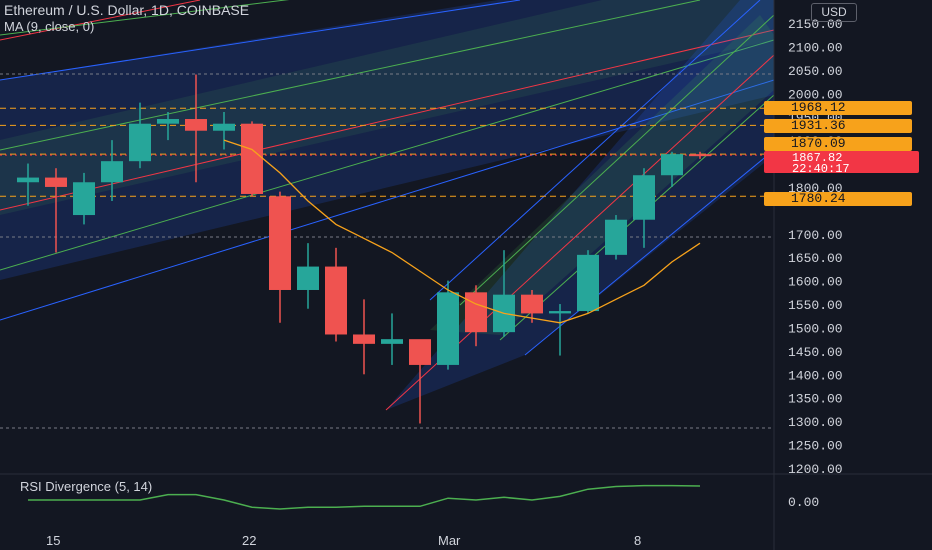 The width and height of the screenshot is (932, 550). What do you see at coordinates (815, 328) in the screenshot?
I see `y-tick-label: 1500.00` at bounding box center [815, 328].